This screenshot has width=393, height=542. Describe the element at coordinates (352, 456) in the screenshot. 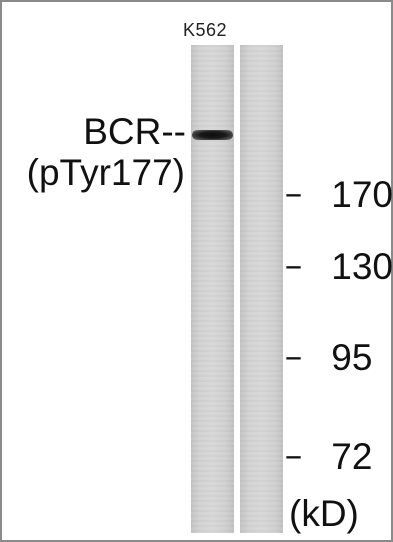

I see `marker-value: 72` at that location.